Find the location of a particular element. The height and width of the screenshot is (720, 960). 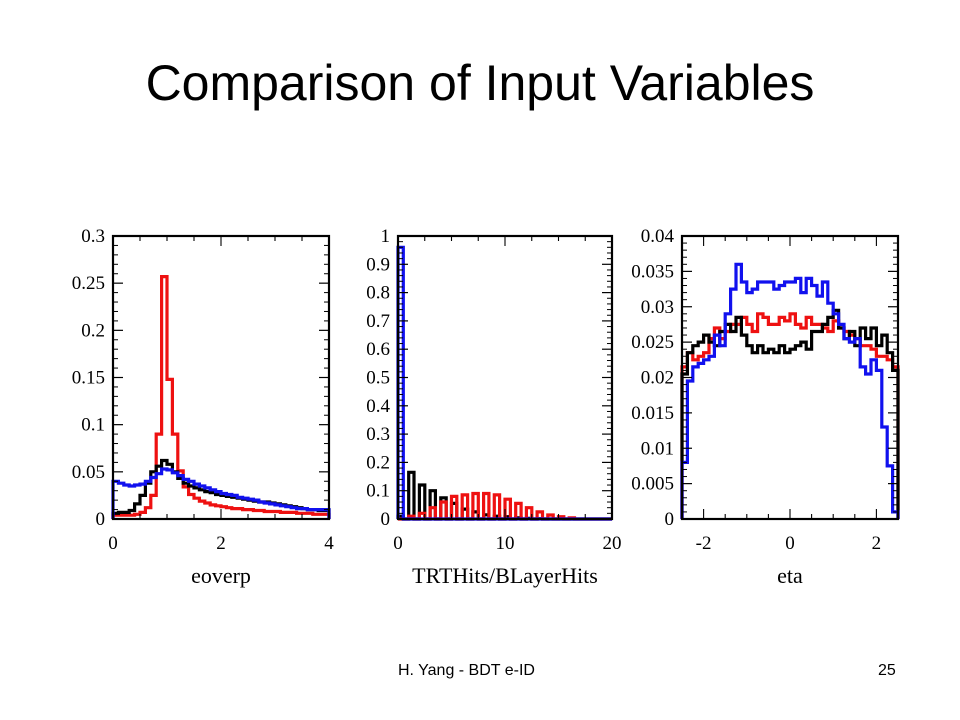

trthits-ytick-label: 0.5 is located at coordinates (378, 378).